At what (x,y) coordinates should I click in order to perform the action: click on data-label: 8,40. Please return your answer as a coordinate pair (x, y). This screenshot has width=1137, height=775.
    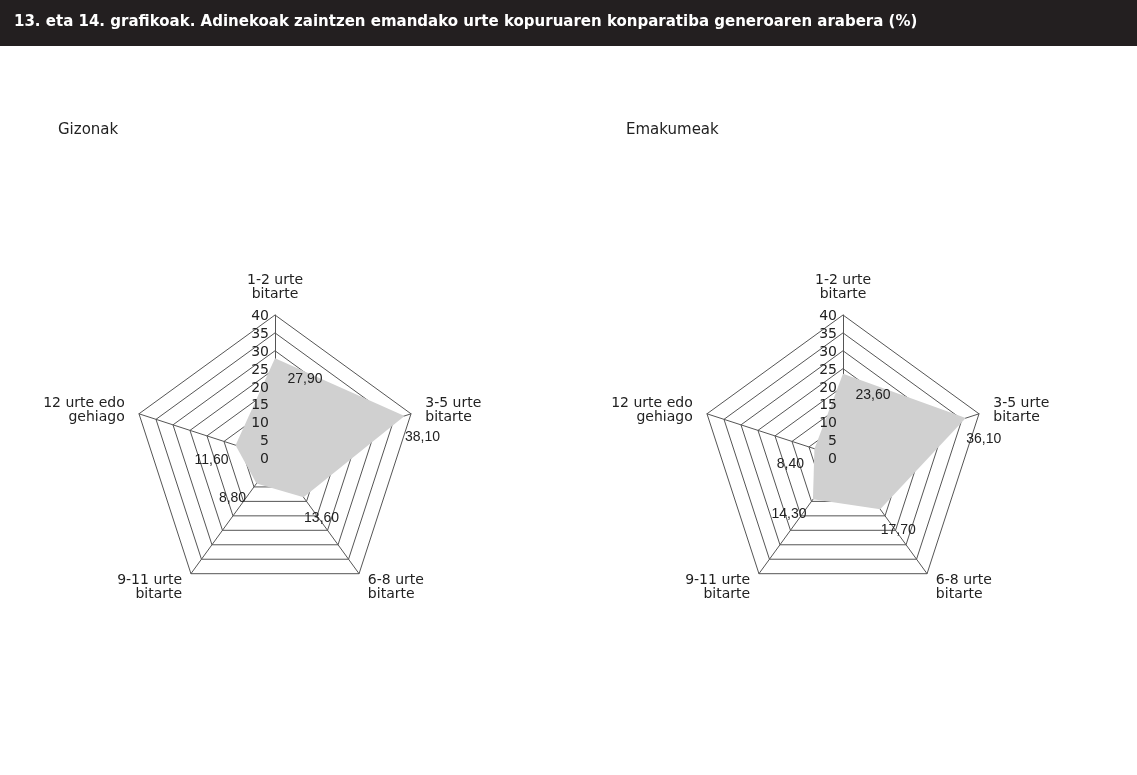
    Looking at the image, I should click on (790, 462).